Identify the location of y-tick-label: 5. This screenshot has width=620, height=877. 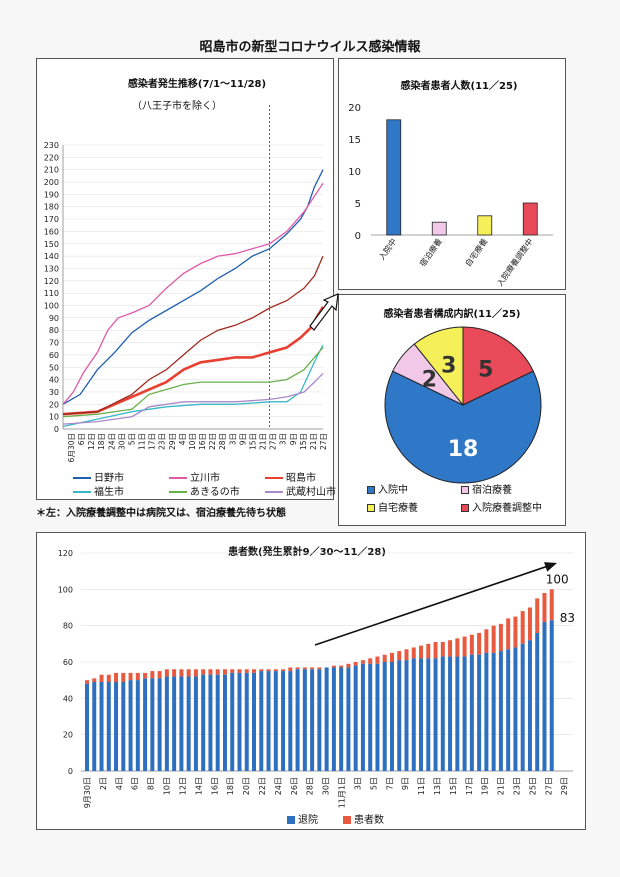
(358, 204).